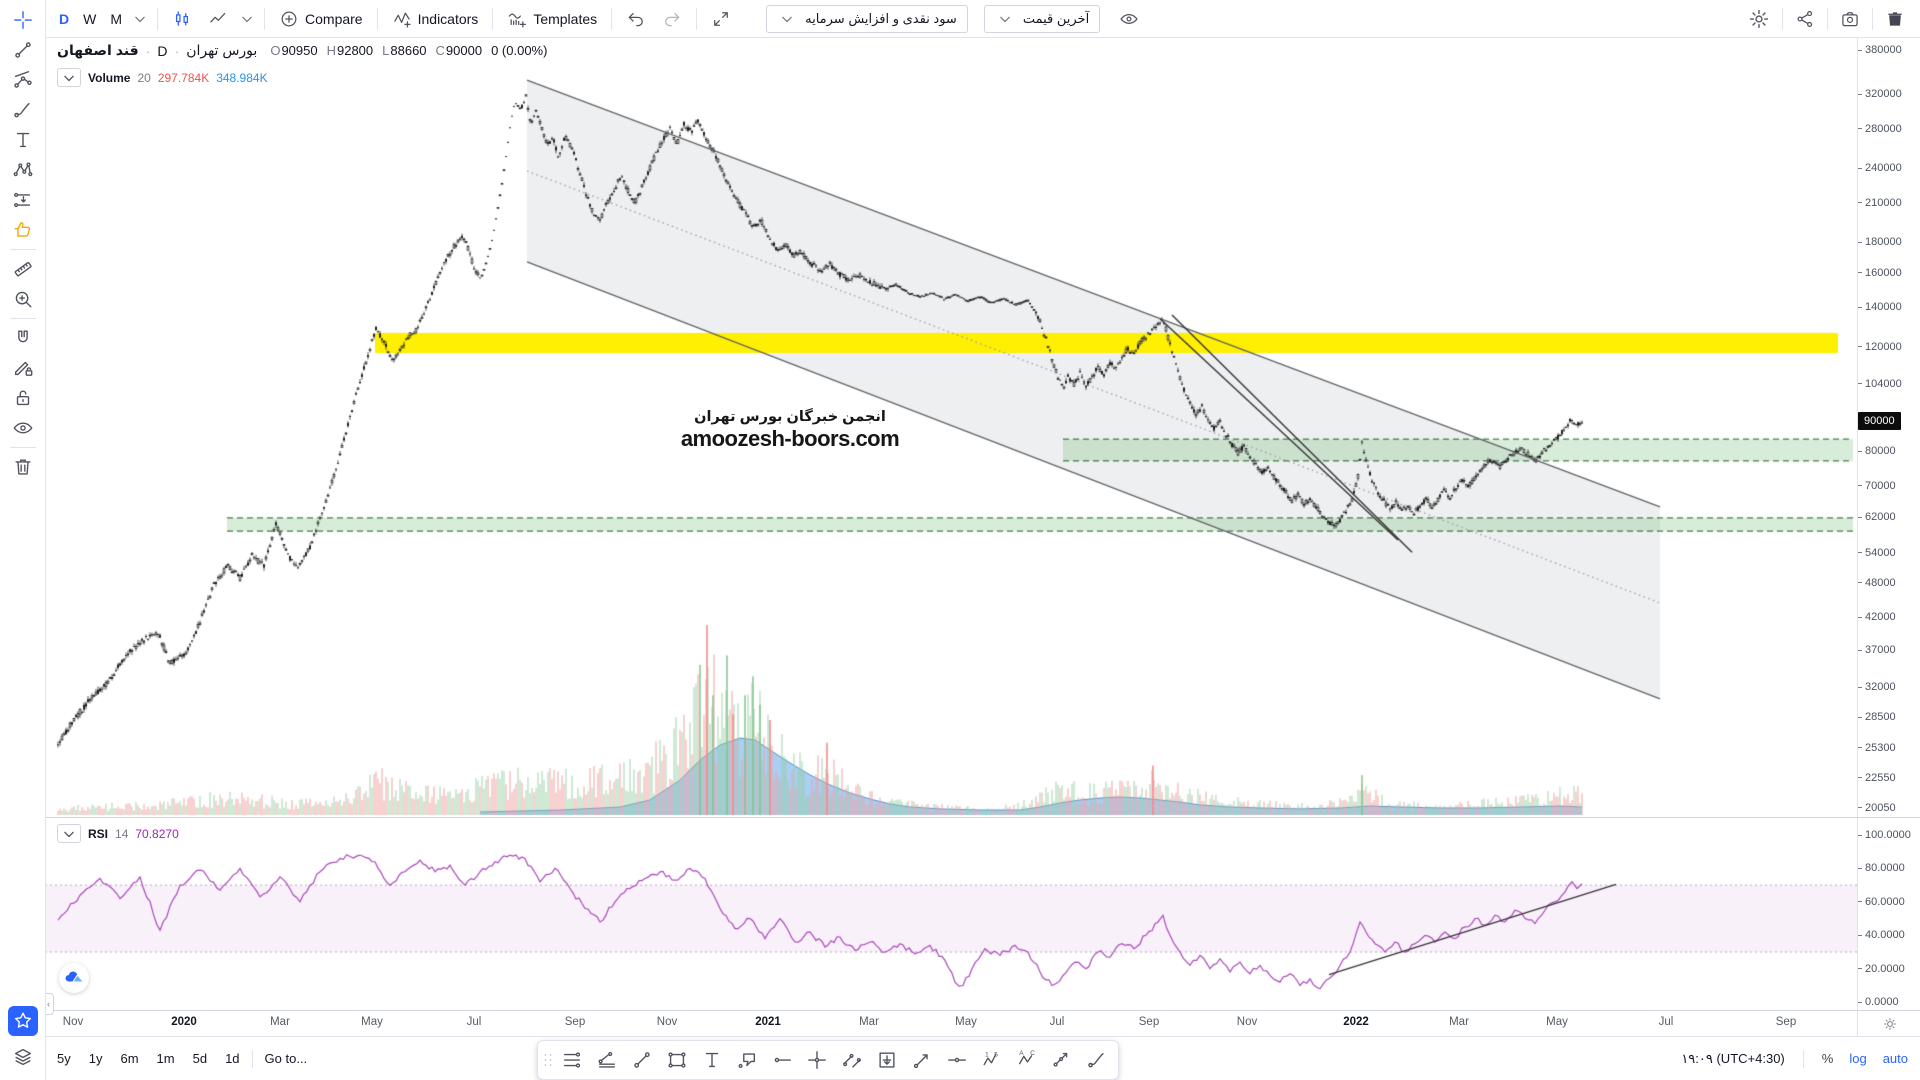  What do you see at coordinates (1005, 19) in the screenshot?
I see `chevron-down-icon` at bounding box center [1005, 19].